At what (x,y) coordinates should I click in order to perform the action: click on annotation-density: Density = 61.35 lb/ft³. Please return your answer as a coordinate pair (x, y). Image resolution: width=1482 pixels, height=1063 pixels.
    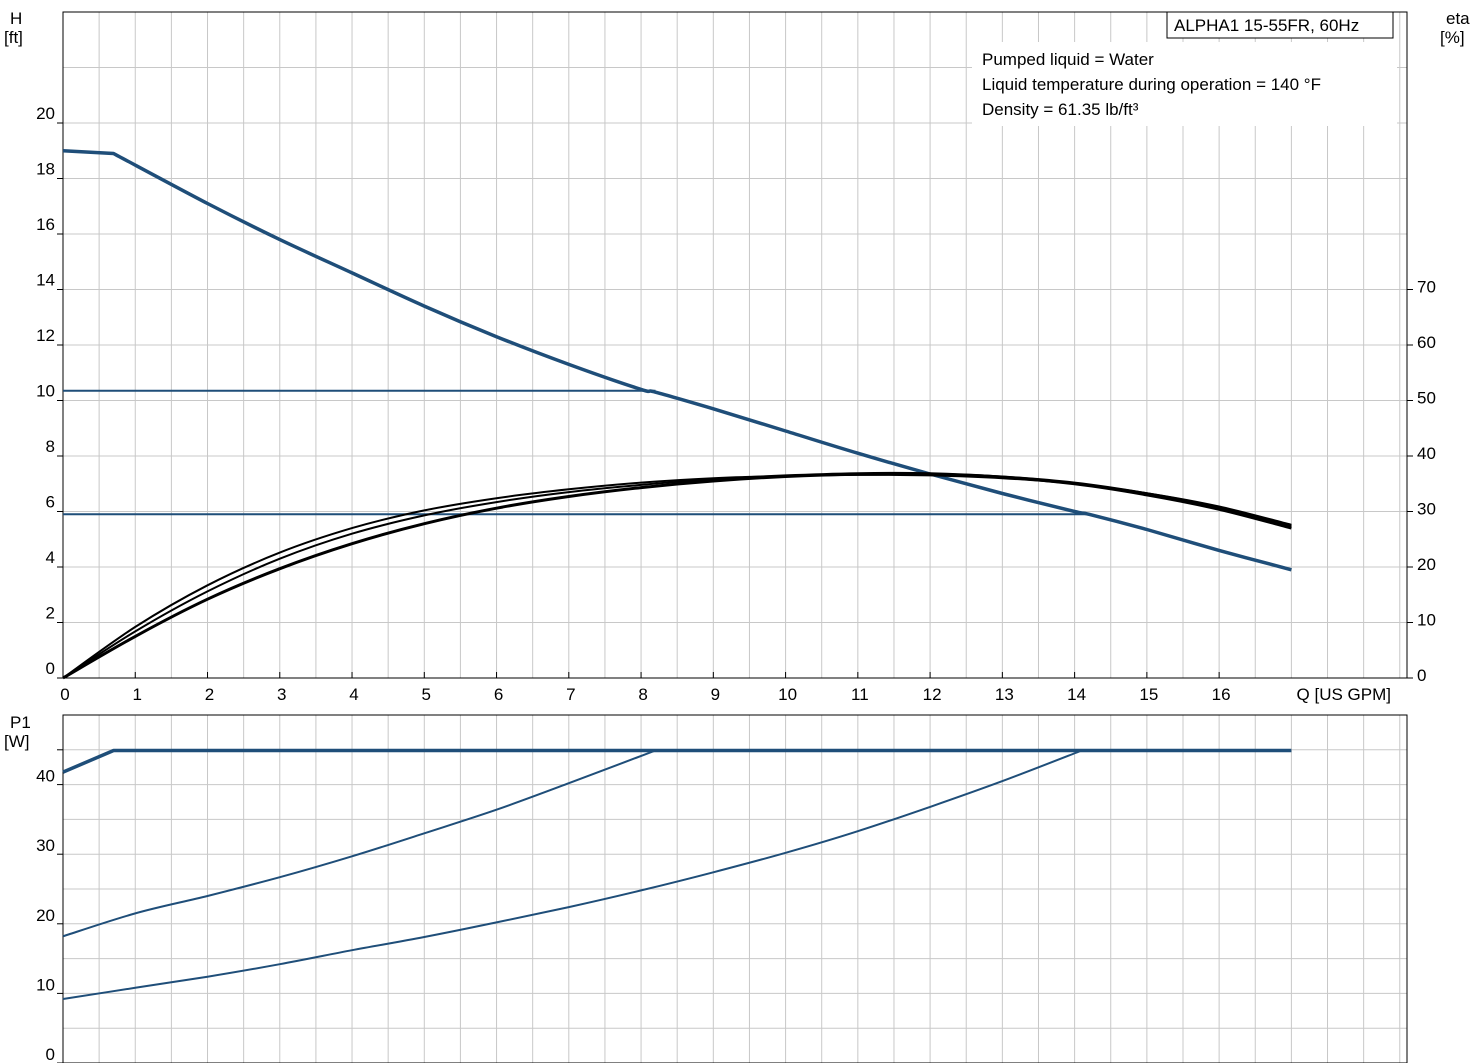
    Looking at the image, I should click on (1060, 109).